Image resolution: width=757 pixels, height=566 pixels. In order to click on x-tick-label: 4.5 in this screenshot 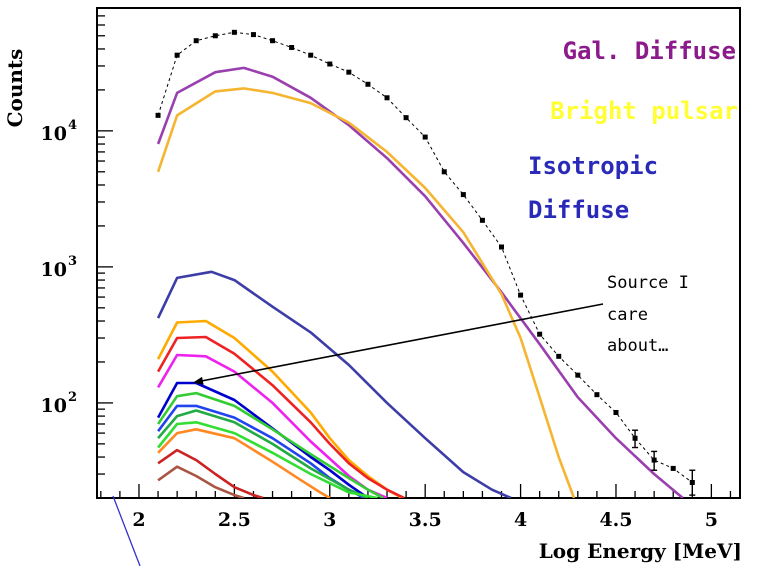, I will do `click(615, 520)`.